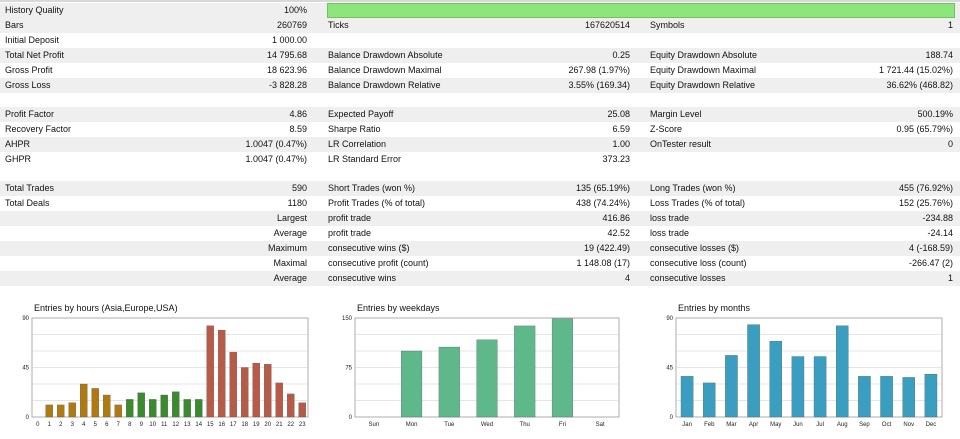 This screenshot has height=439, width=960. I want to click on row-label: Loss Trades (% of total), so click(698, 203).